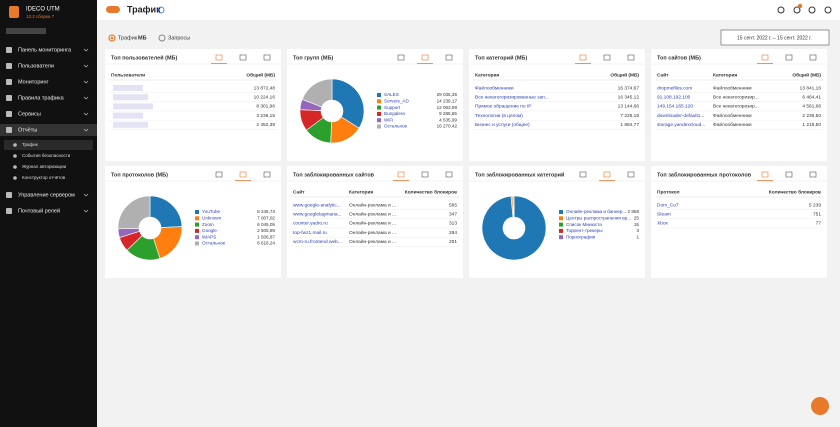  I want to click on fab-button, so click(820, 406).